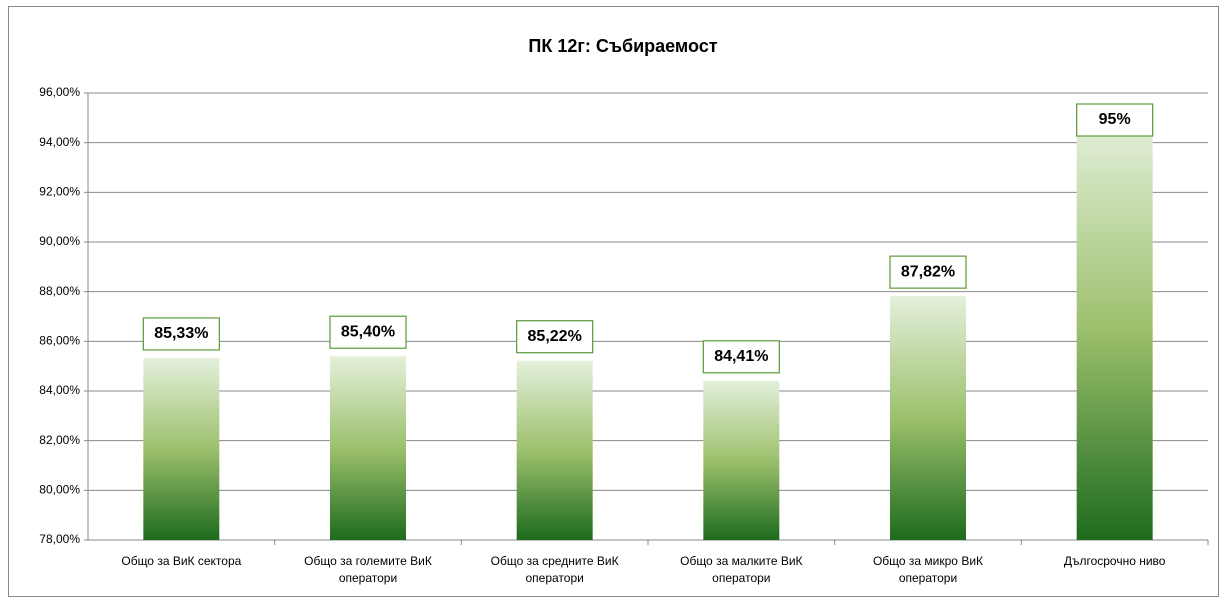 This screenshot has width=1226, height=601. I want to click on chart-title: ПК 12г: Събираемост, so click(622, 46).